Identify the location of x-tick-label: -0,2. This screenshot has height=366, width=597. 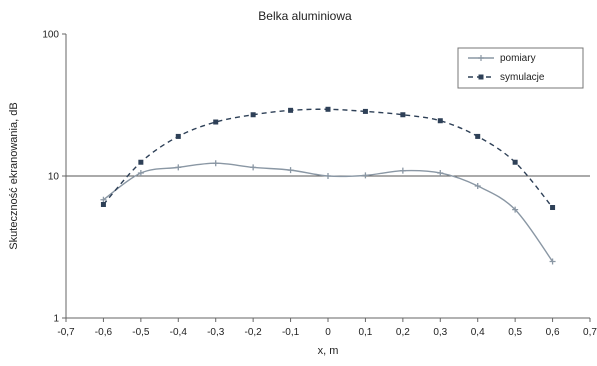
(254, 332).